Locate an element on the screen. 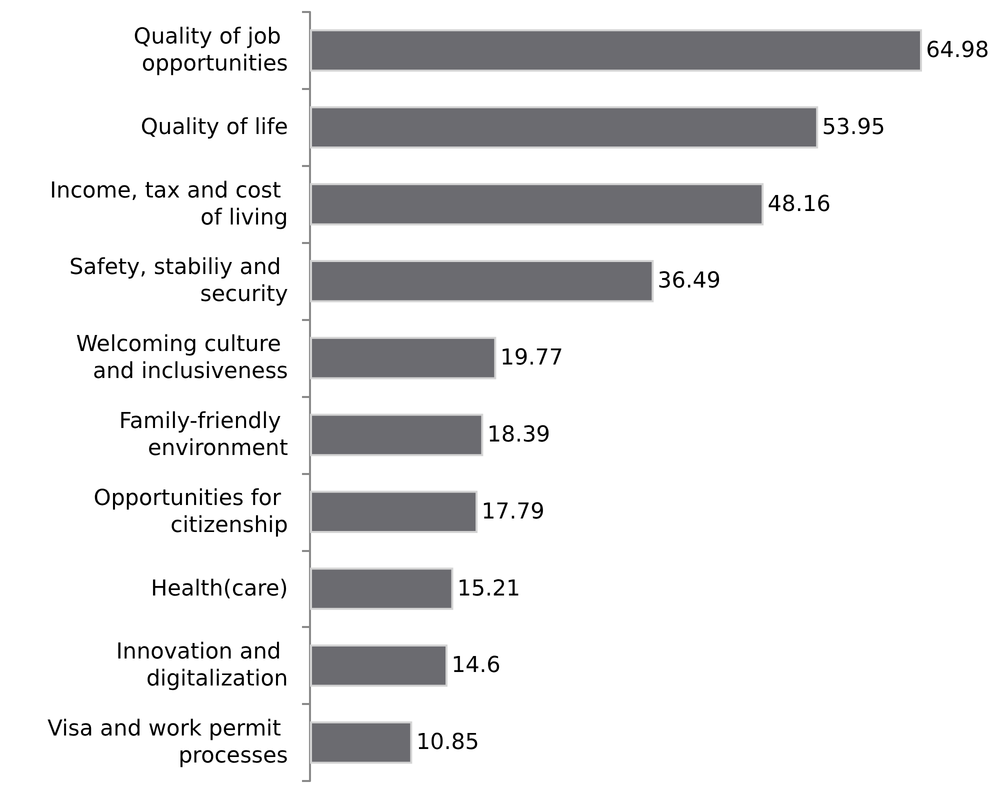 The height and width of the screenshot is (801, 999). y-tick-label: Family-friendly environment is located at coordinates (203, 434).